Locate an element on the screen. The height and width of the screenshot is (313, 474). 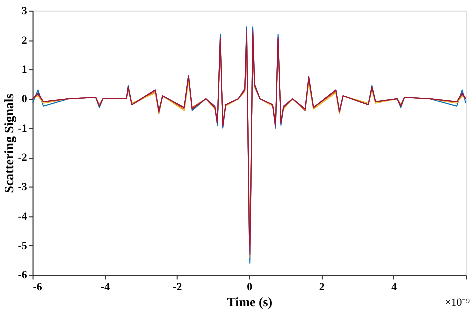
y-tick-label: -5 is located at coordinates (23, 246).